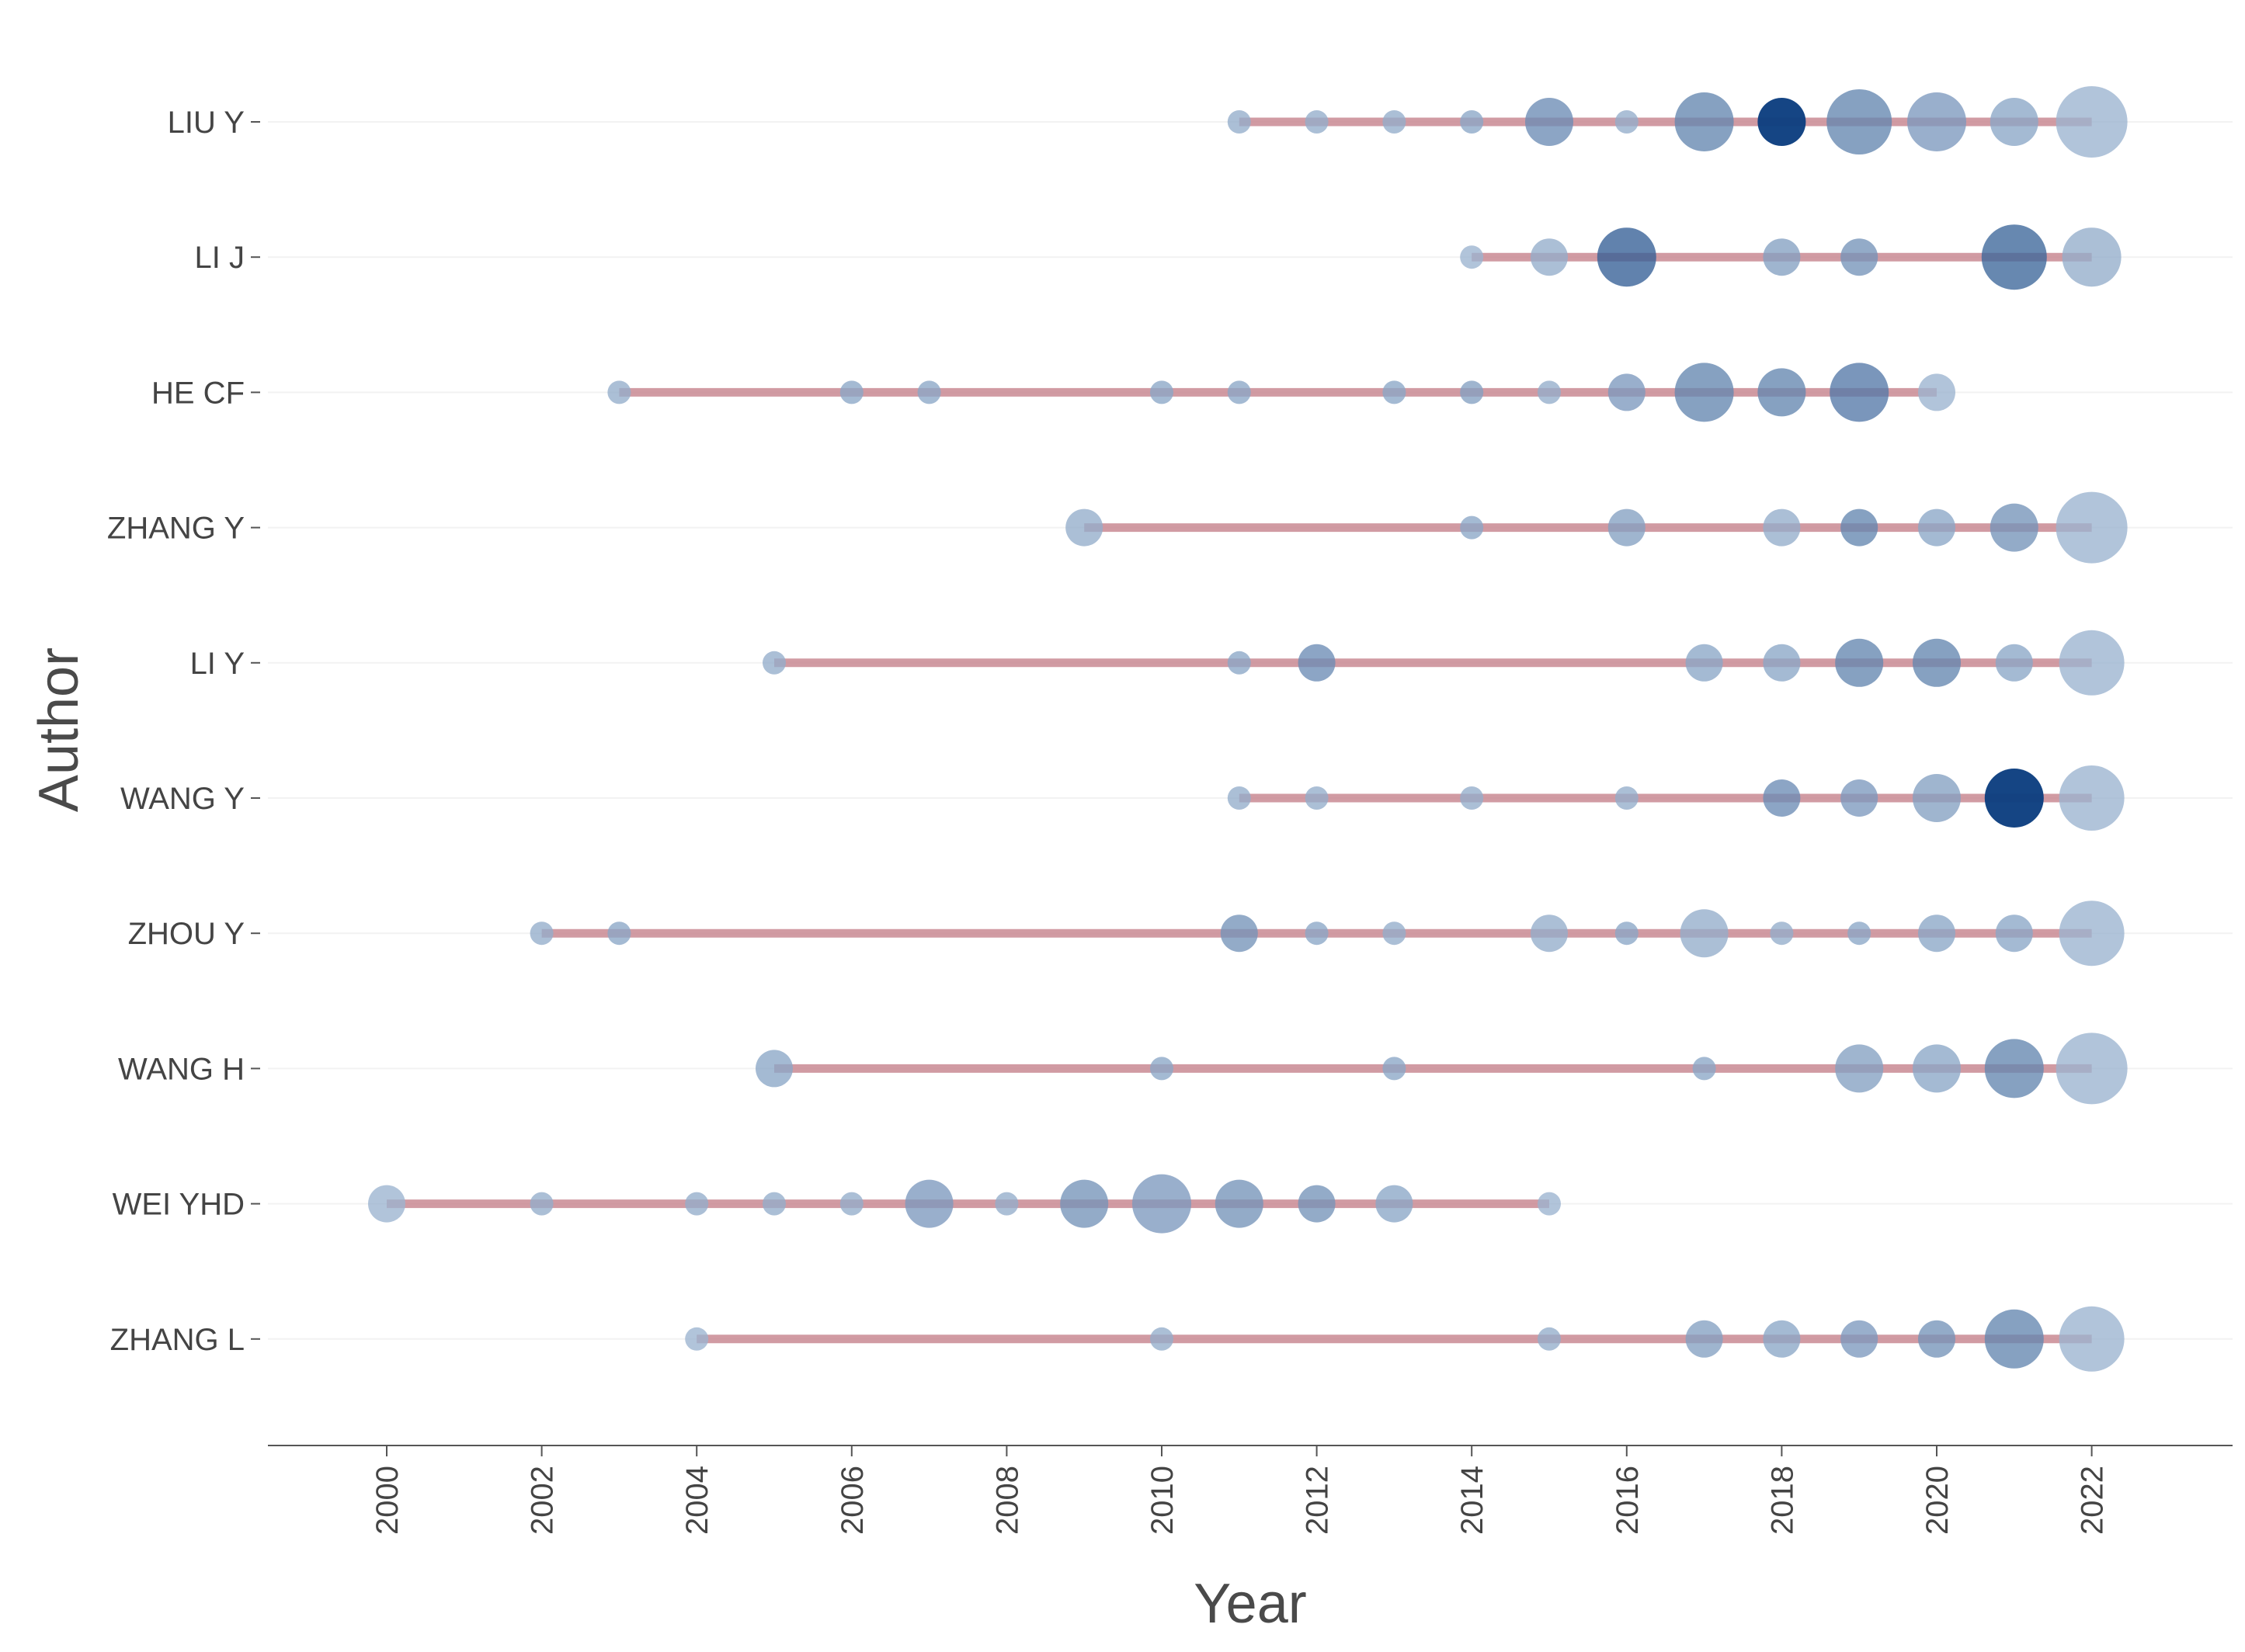 This screenshot has width=2245, height=1652. I want to click on y-axis-title: Author, so click(59, 729).